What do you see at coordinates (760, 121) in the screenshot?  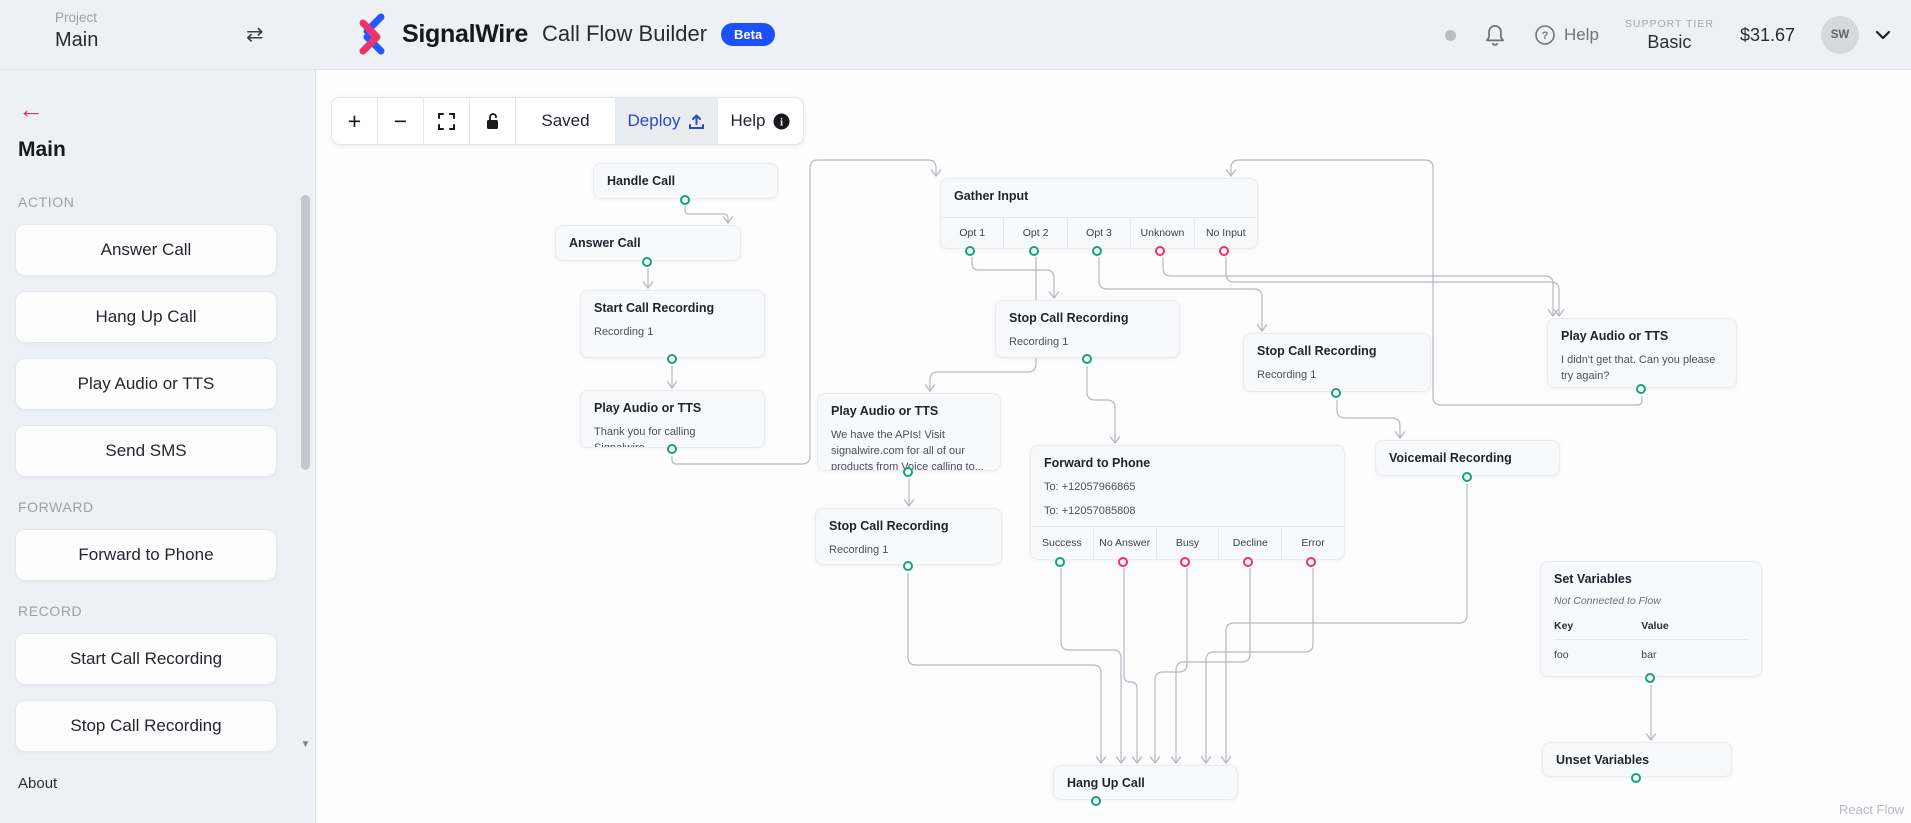 I see `toolbar-help-button: Help i` at bounding box center [760, 121].